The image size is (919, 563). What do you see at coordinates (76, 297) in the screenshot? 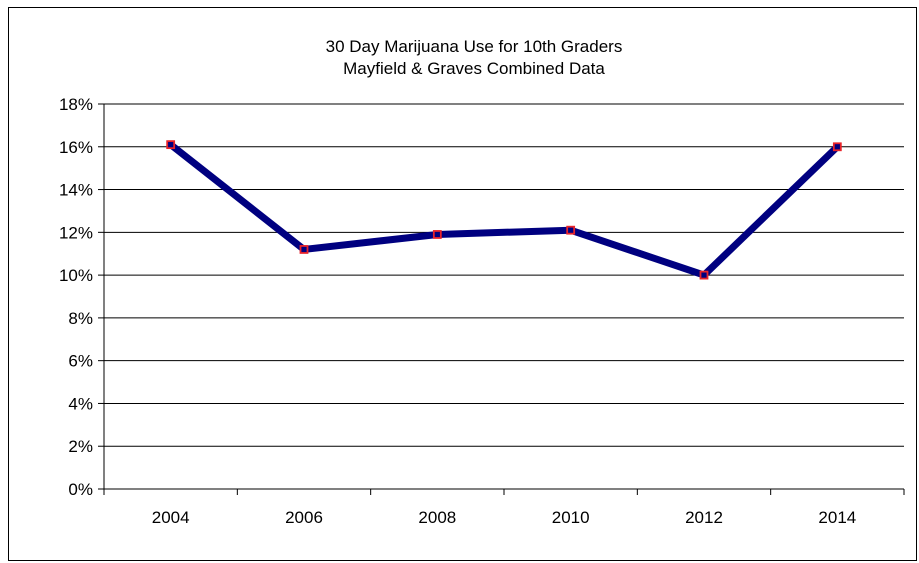
I see `y-tick-labels: 0% 2% 4% 6% 8% 10% 12% 14% 16% 18%` at bounding box center [76, 297].